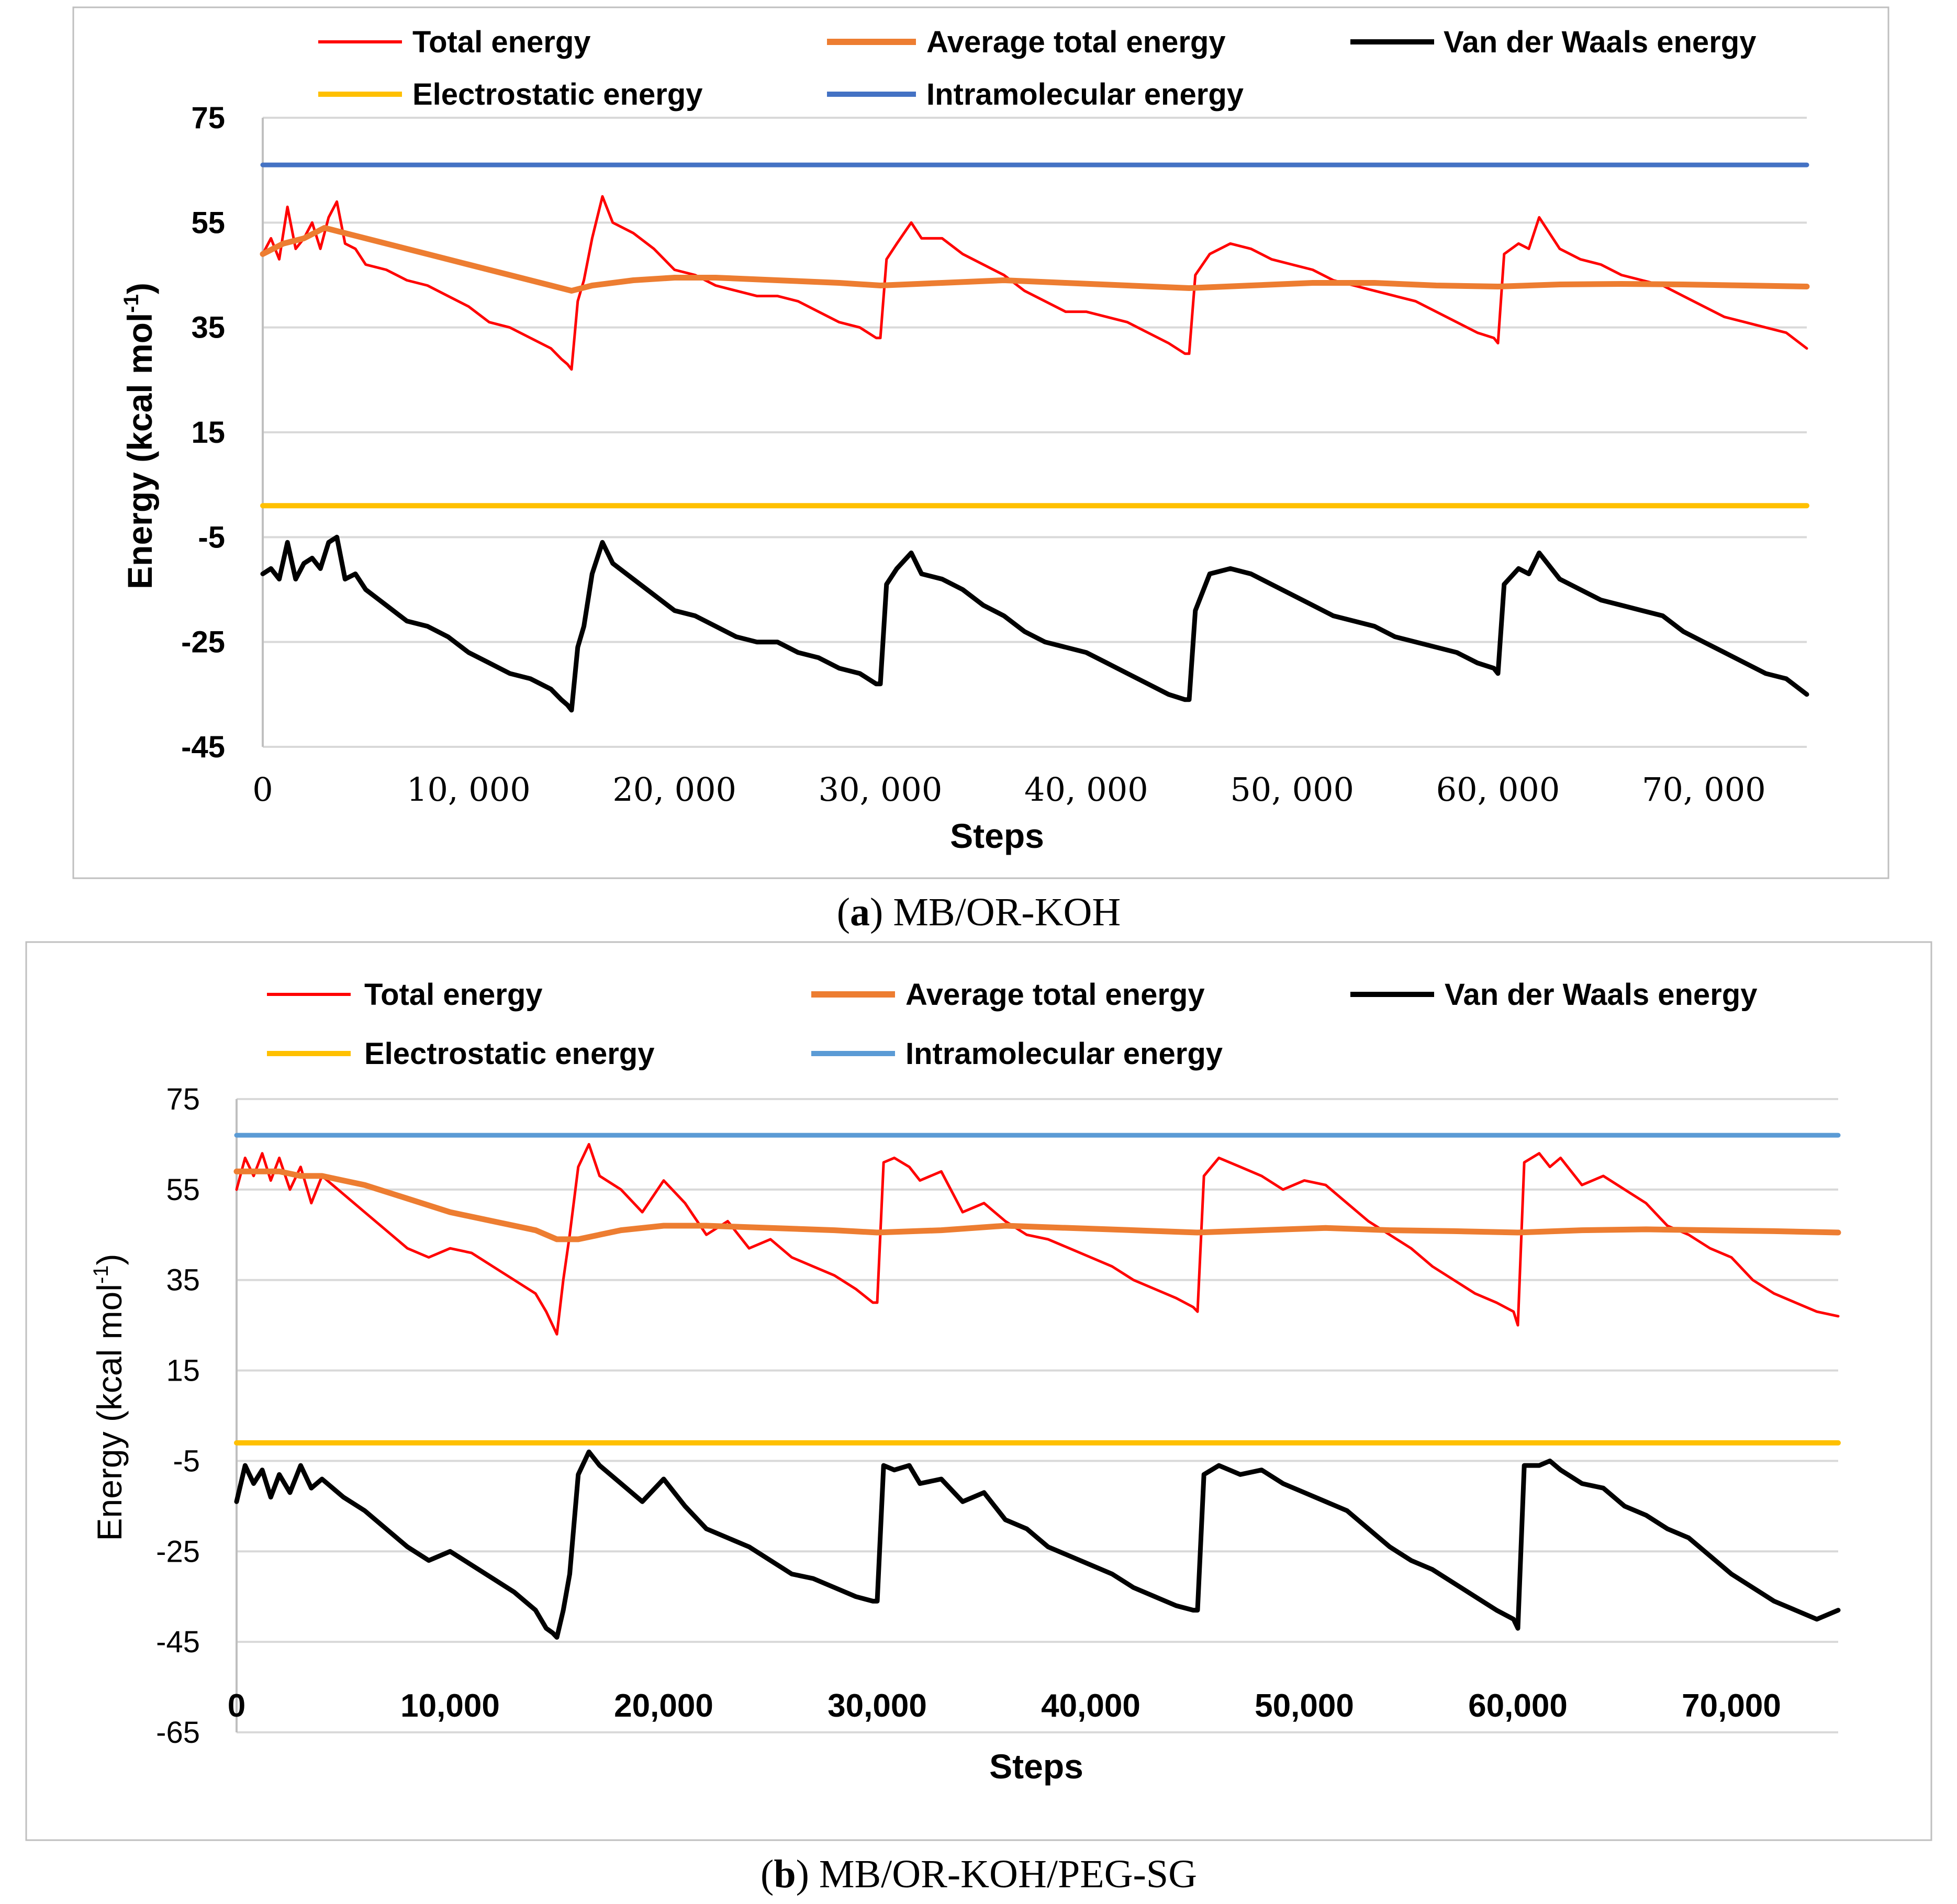 The width and height of the screenshot is (1957, 1904). Describe the element at coordinates (860, 912) in the screenshot. I see `panel-a-caption-letter: a` at that location.